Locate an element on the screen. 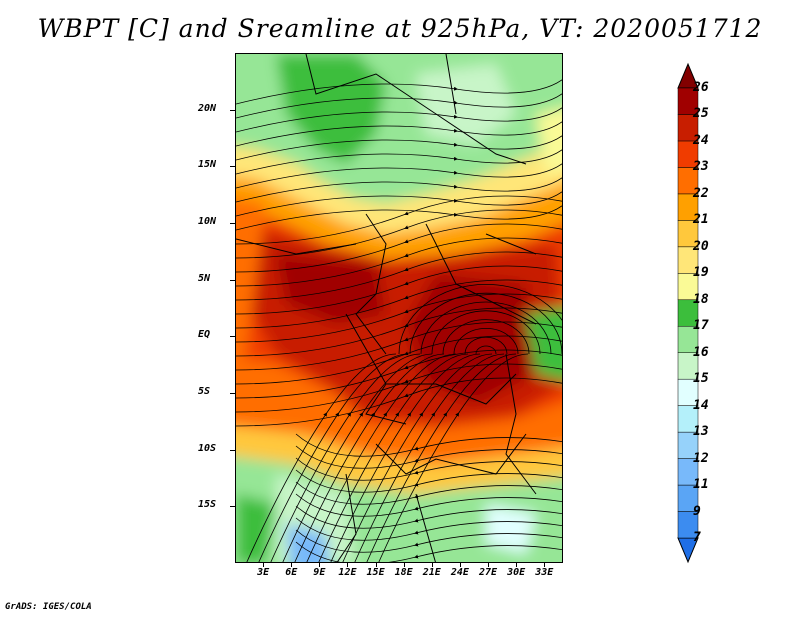 The width and height of the screenshot is (800, 618). lat-label: 10S is located at coordinates (207, 448).